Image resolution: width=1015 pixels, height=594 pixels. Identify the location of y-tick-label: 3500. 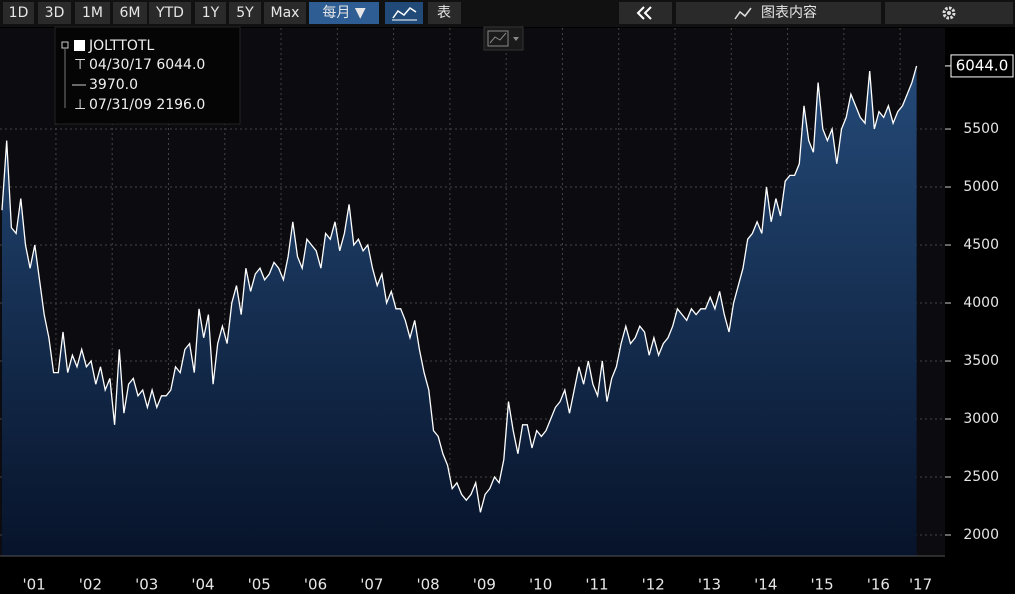
(981, 361).